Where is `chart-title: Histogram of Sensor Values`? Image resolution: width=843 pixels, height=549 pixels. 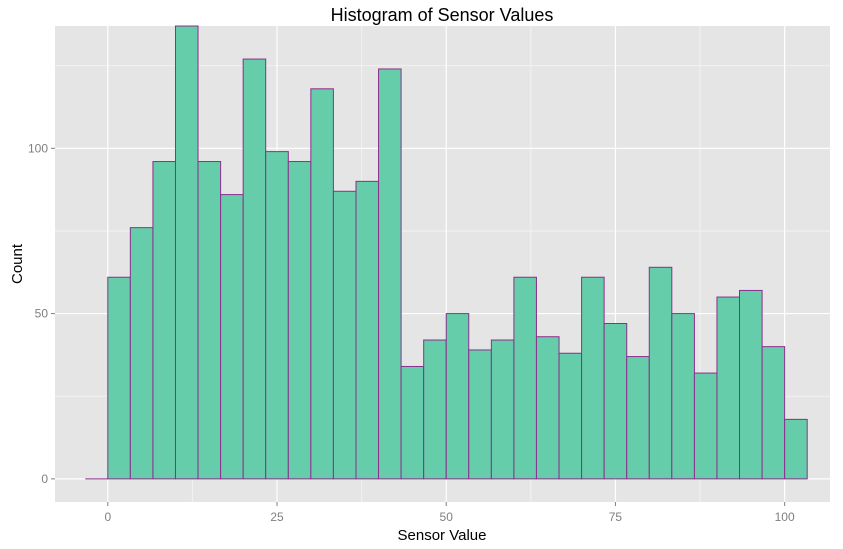 chart-title: Histogram of Sensor Values is located at coordinates (442, 15).